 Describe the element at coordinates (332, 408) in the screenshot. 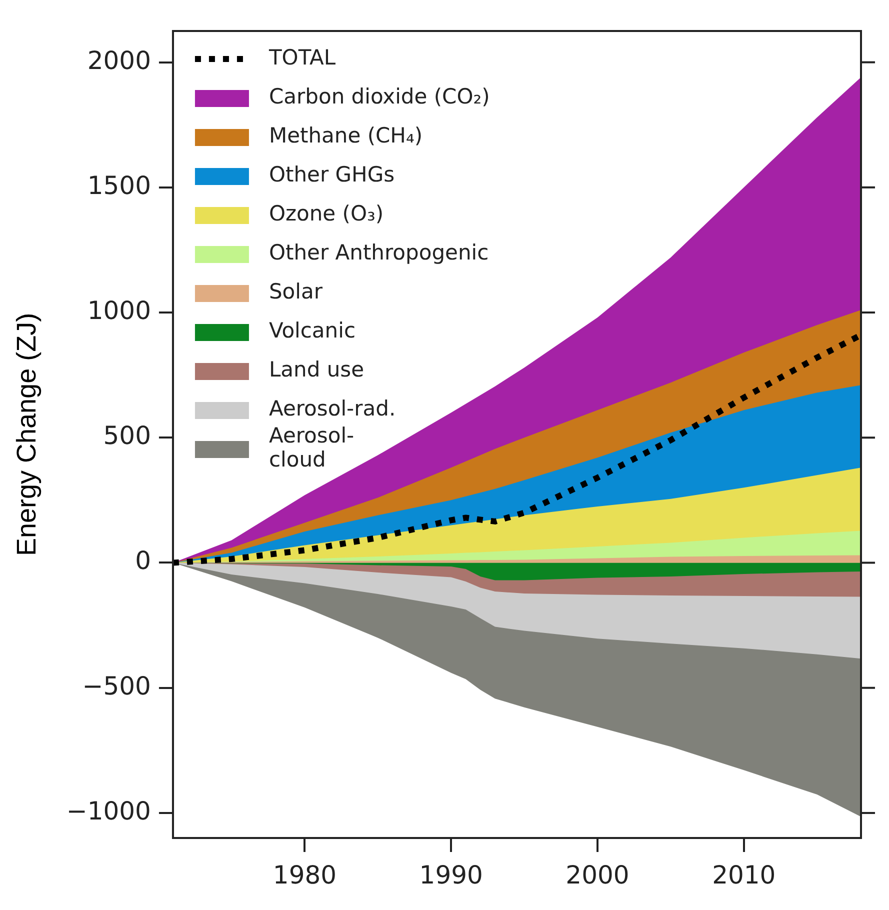

I see `legend-label: Aerosol-rad.` at that location.